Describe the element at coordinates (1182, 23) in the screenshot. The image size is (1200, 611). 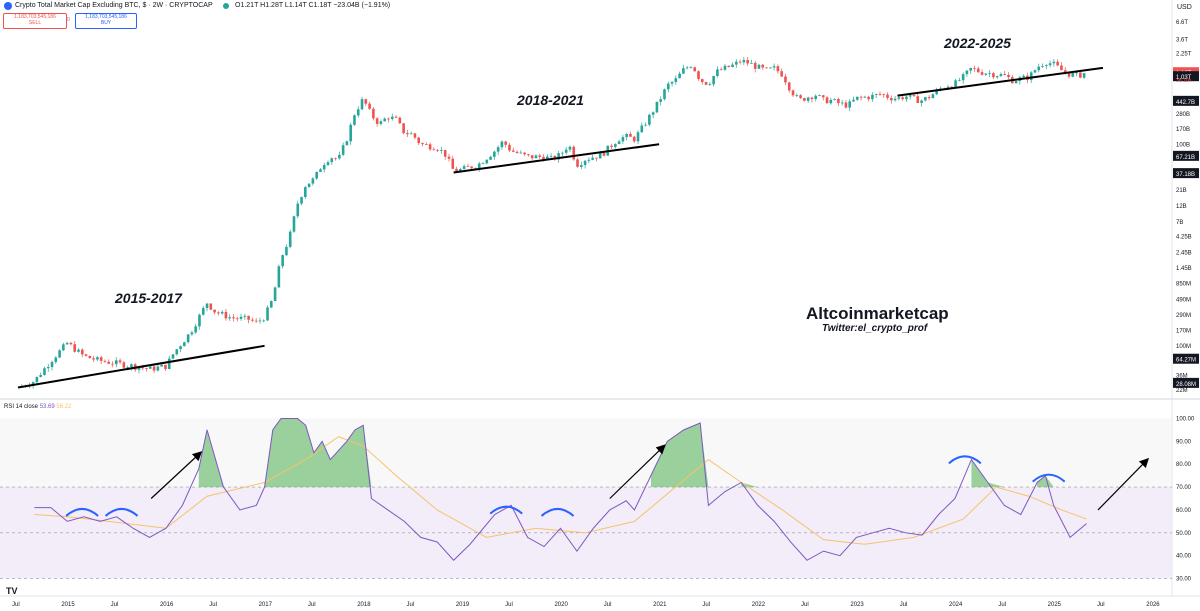
I see `price-tick-label: 6.6T` at that location.